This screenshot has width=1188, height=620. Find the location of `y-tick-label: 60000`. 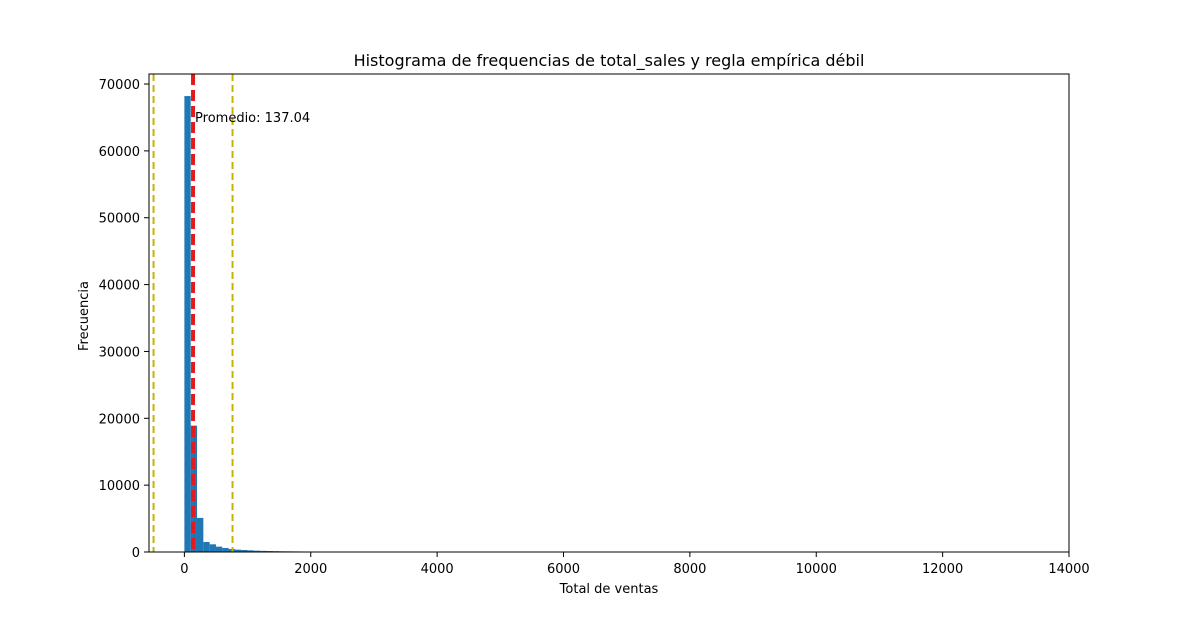

y-tick-label: 60000 is located at coordinates (119, 152).